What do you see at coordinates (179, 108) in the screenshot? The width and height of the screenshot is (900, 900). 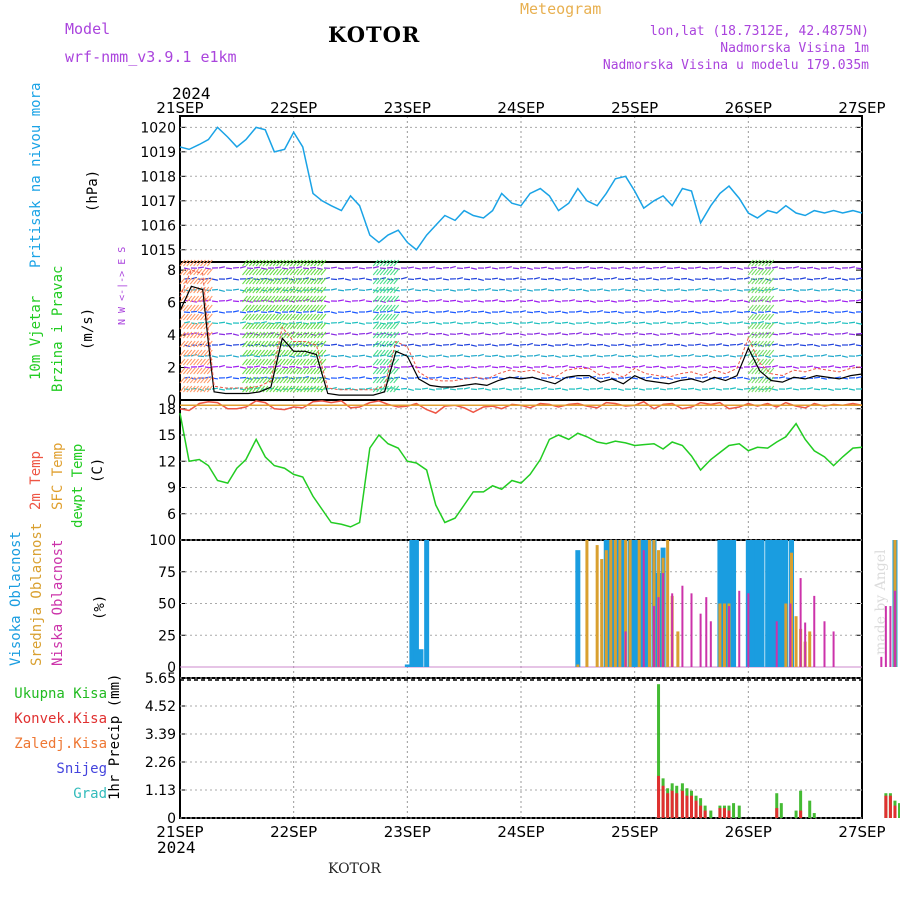 I see `x-day-label-top: 21SEP` at bounding box center [179, 108].